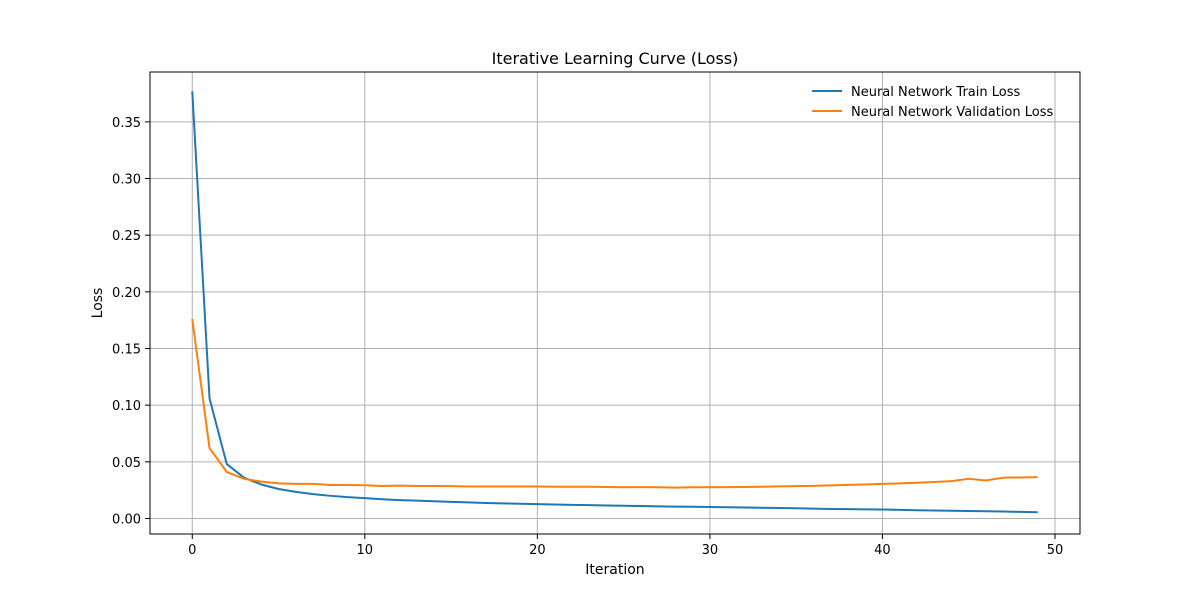  Describe the element at coordinates (126, 293) in the screenshot. I see `y-tick-label: 0.20` at that location.